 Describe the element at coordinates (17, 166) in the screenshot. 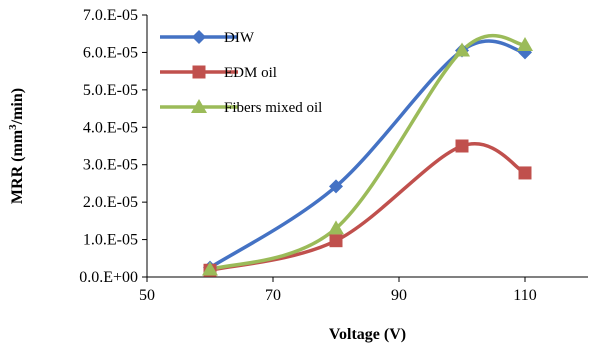

I see `y-axis-title-main: MRR (mm` at that location.